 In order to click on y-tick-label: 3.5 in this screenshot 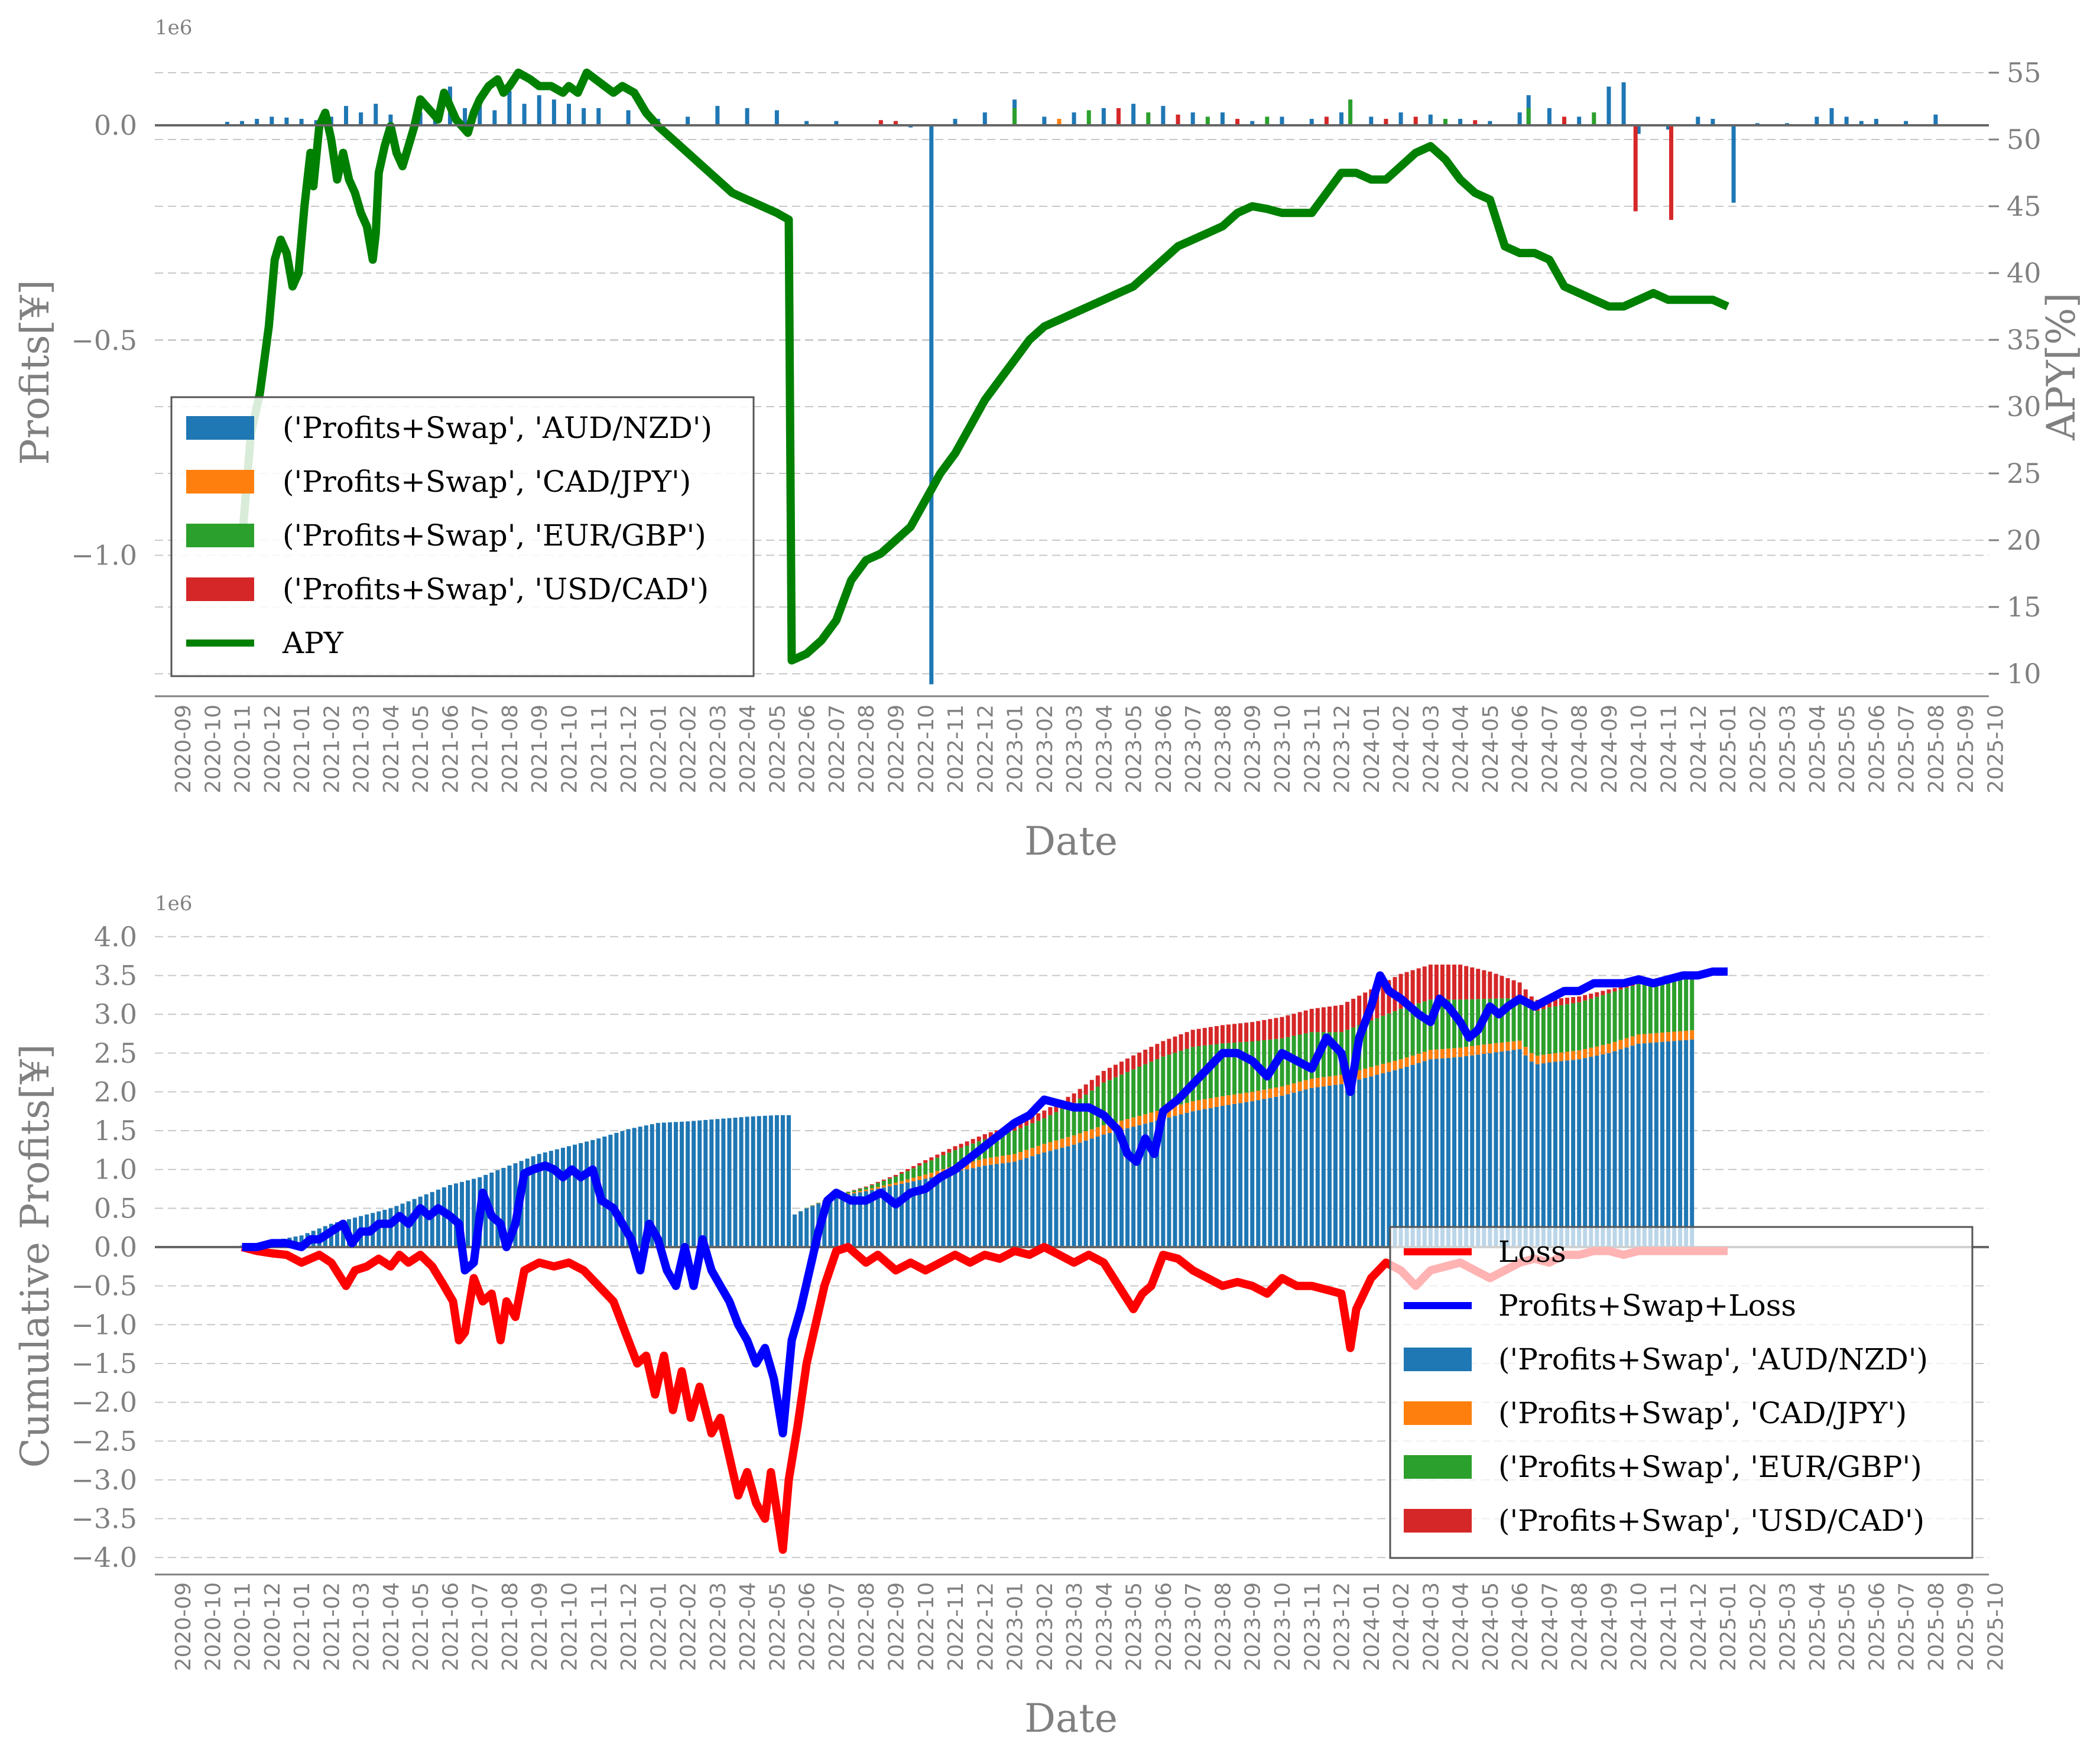, I will do `click(115, 975)`.